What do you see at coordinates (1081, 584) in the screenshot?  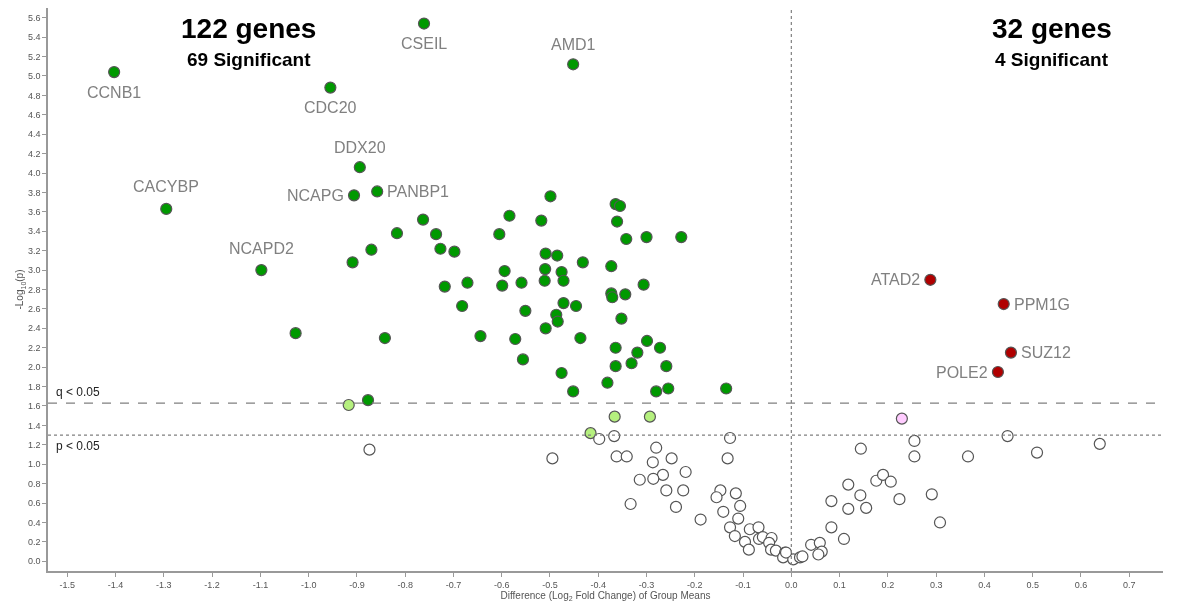 I see `x-tick-label: 0.6` at bounding box center [1081, 584].